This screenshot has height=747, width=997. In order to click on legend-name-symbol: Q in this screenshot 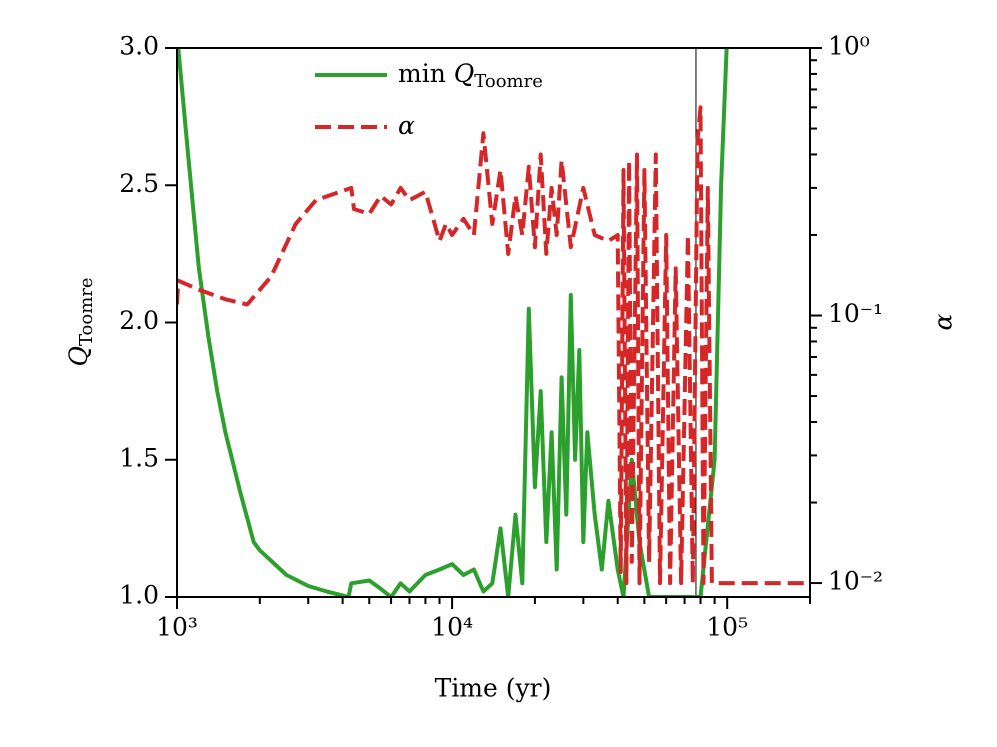, I will do `click(464, 73)`.